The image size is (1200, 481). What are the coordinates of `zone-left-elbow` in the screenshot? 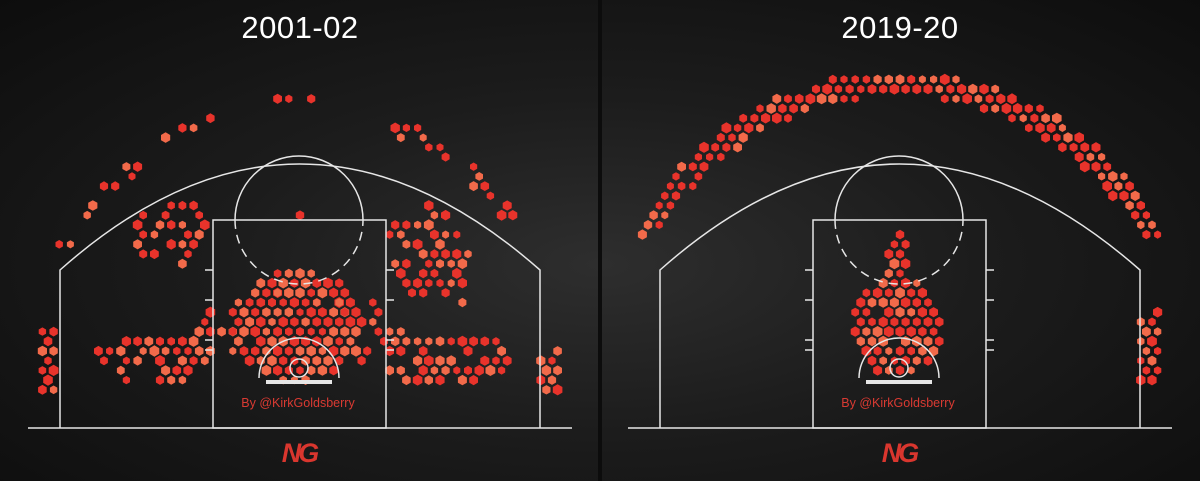 It's located at (171, 234).